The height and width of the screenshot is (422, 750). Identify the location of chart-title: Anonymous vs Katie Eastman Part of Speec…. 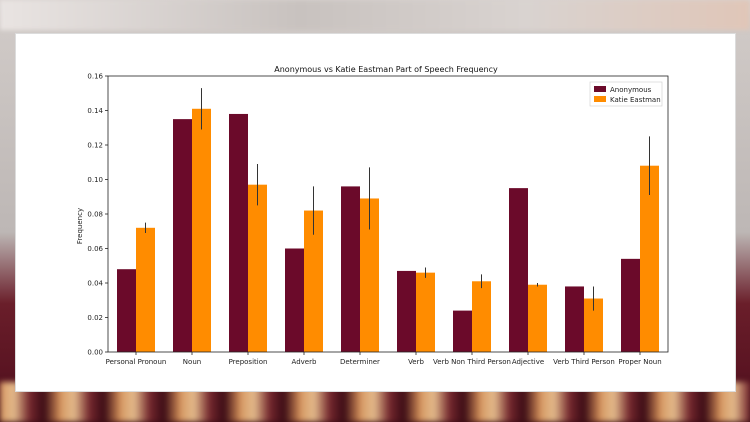
(386, 69).